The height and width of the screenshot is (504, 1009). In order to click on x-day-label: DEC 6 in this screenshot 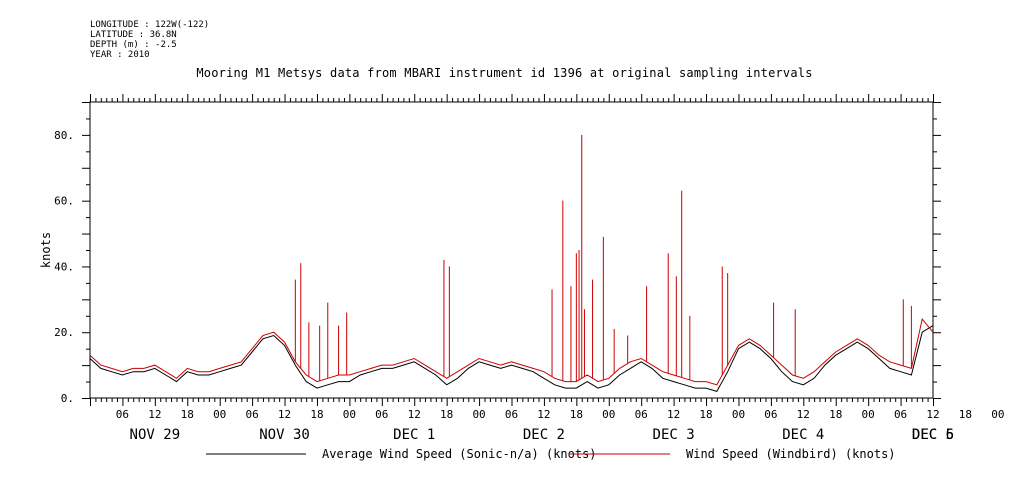, I will do `click(933, 435)`.